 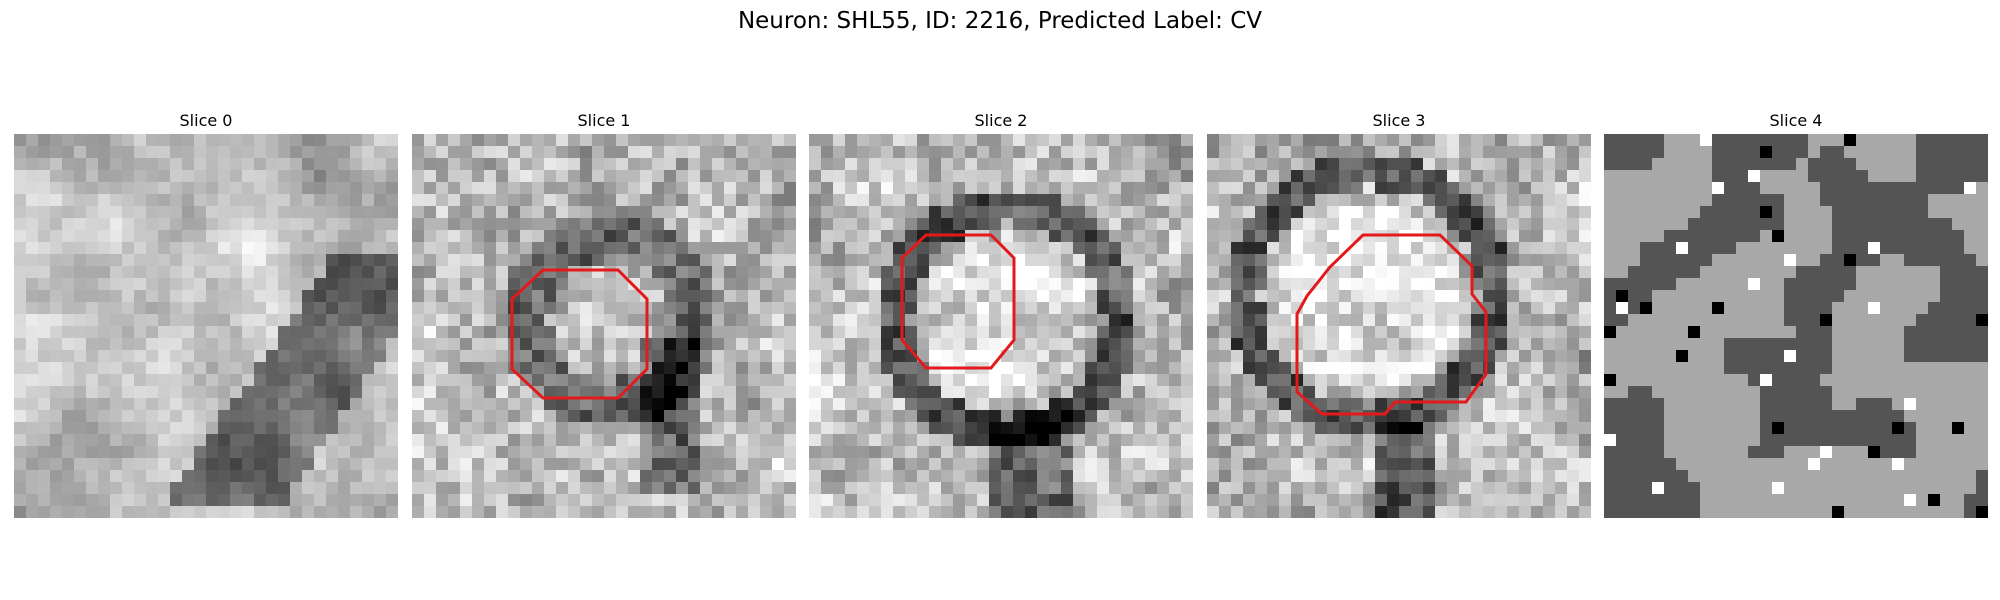 What do you see at coordinates (604, 120) in the screenshot?
I see `slice-title-1: Slice 1` at bounding box center [604, 120].